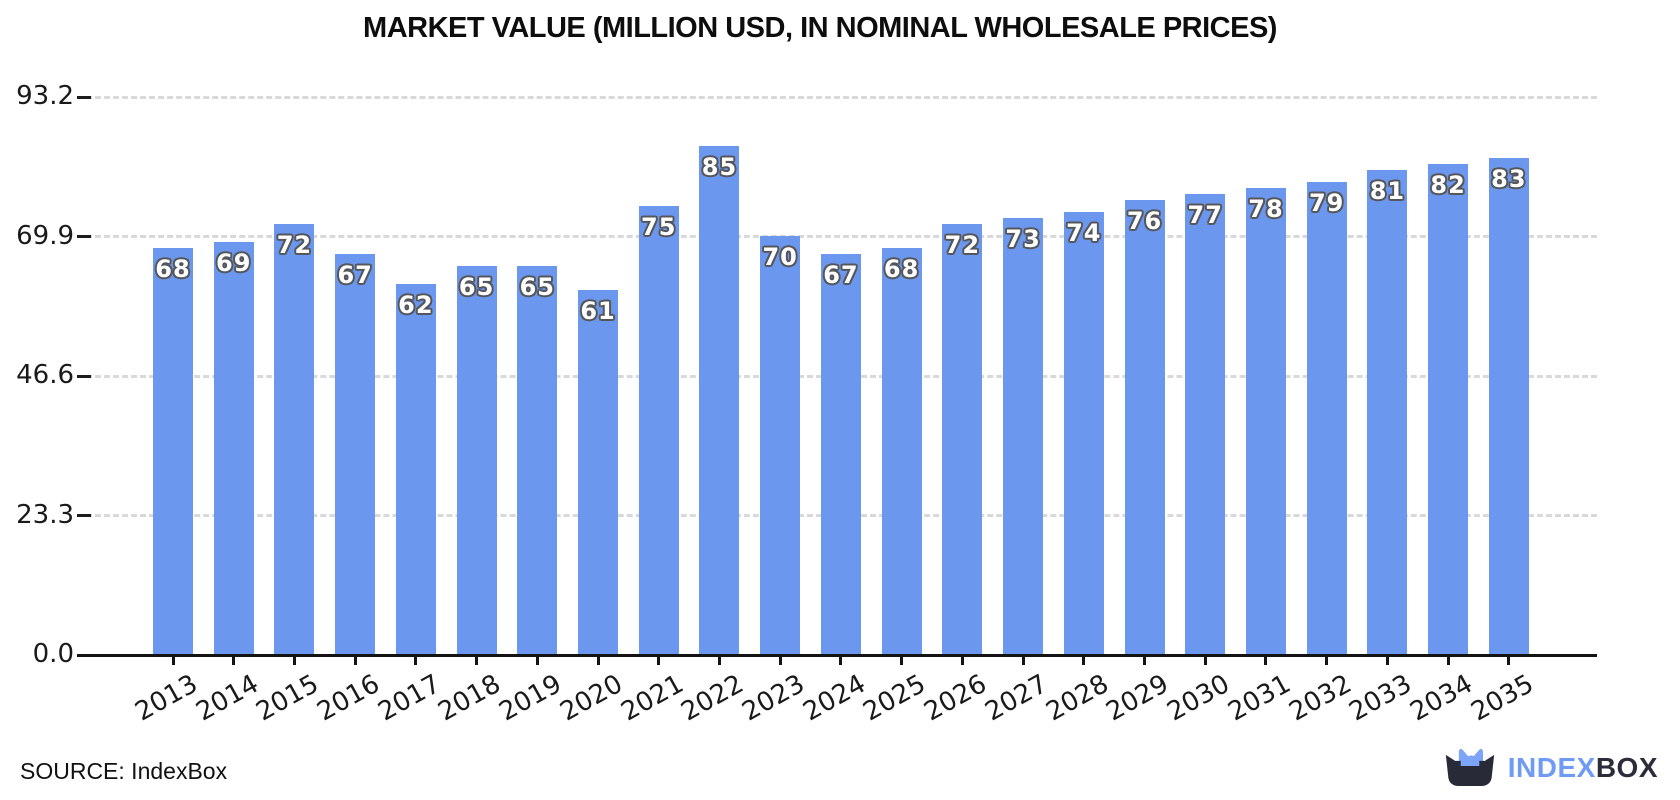 This screenshot has width=1680, height=800. Describe the element at coordinates (1441, 698) in the screenshot. I see `x-axis-label: 2034` at that location.